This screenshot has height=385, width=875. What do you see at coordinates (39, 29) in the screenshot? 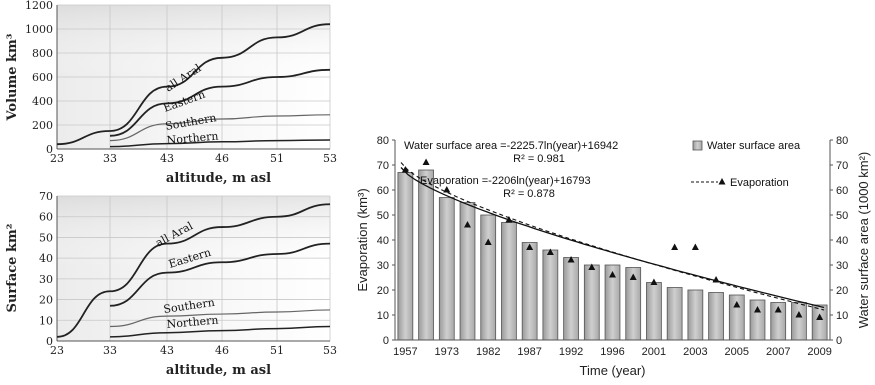
I see `y-tick-label: 1000` at bounding box center [39, 29].